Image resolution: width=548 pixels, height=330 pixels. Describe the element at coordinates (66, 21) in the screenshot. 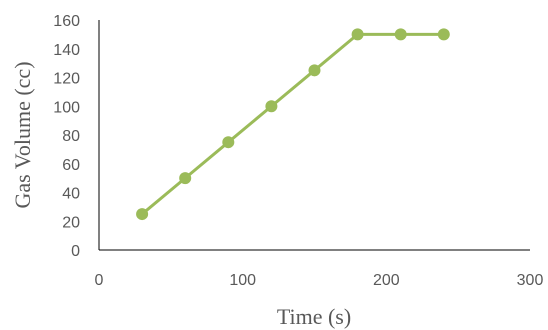

I see `y-tick-label: 160` at that location.